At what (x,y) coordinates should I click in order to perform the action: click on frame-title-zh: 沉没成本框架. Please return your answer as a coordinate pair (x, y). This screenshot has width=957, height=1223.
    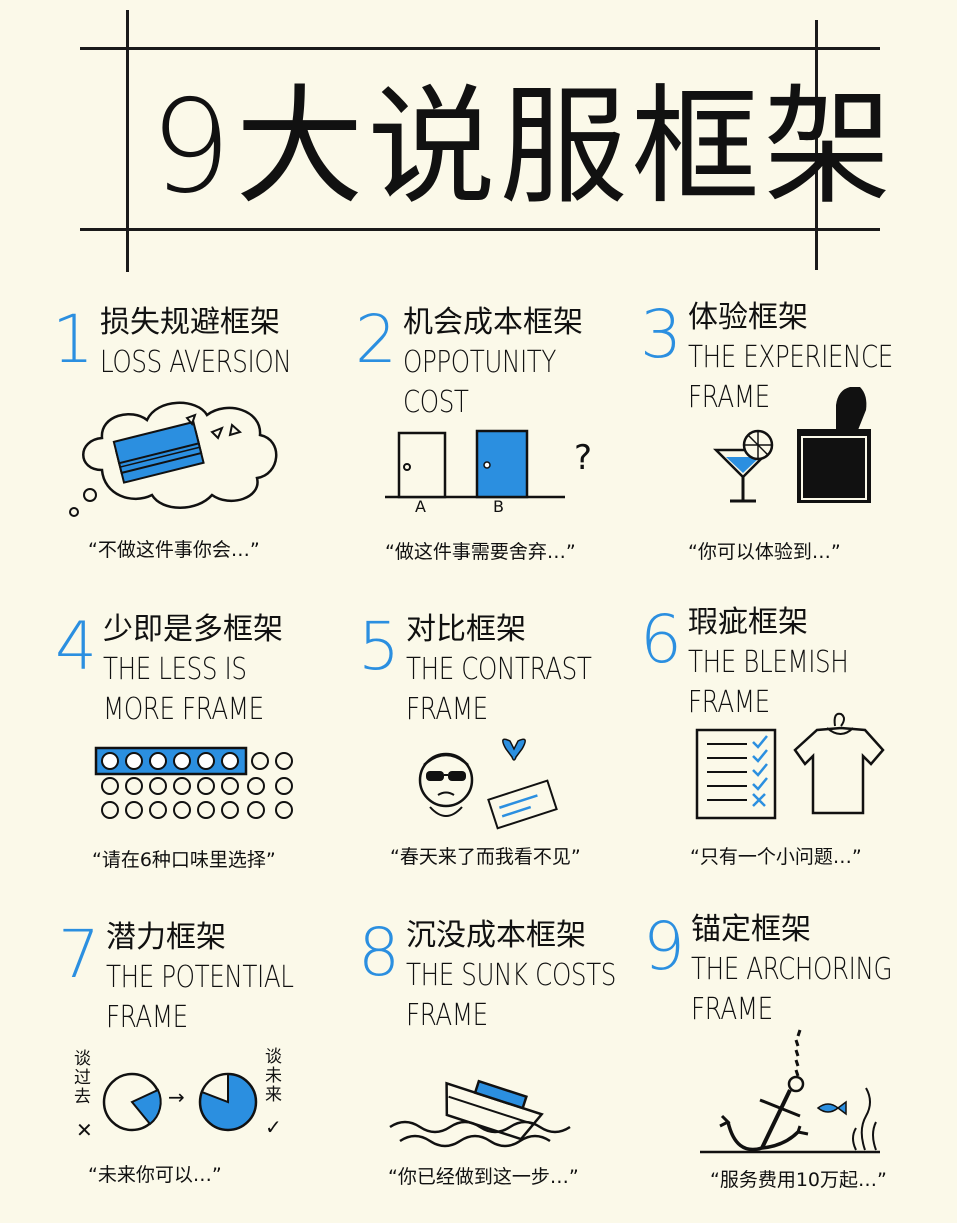
    Looking at the image, I should click on (496, 935).